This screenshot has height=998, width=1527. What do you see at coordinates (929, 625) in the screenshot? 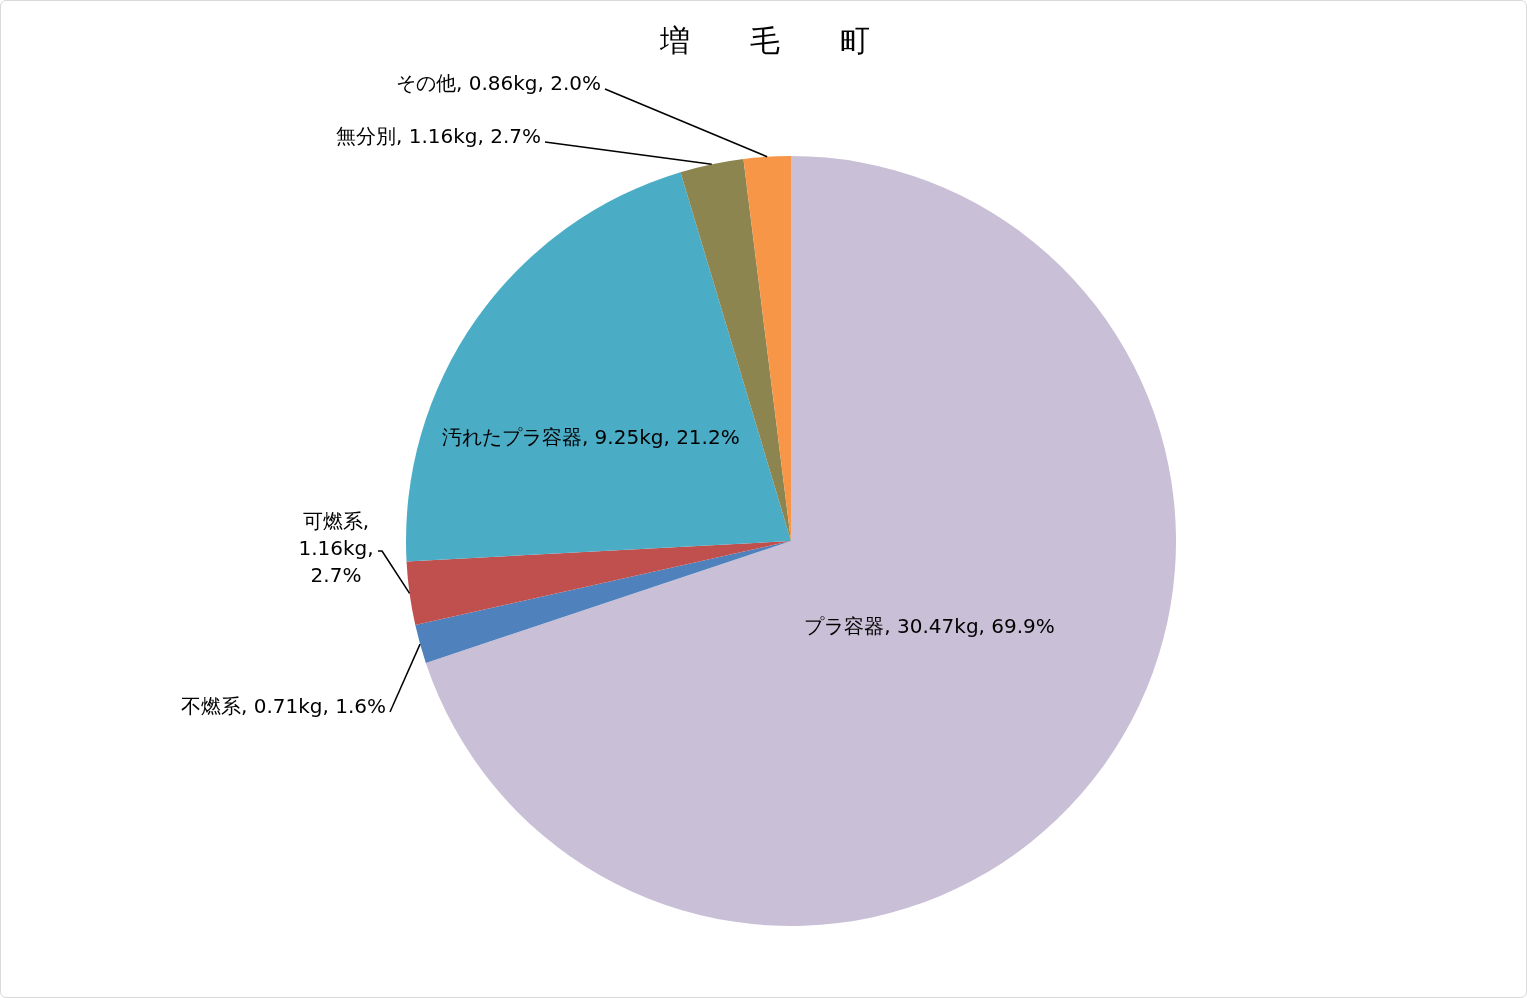
I see `slice-label: プラ容器, 30.47kg, 69.9%` at bounding box center [929, 625].